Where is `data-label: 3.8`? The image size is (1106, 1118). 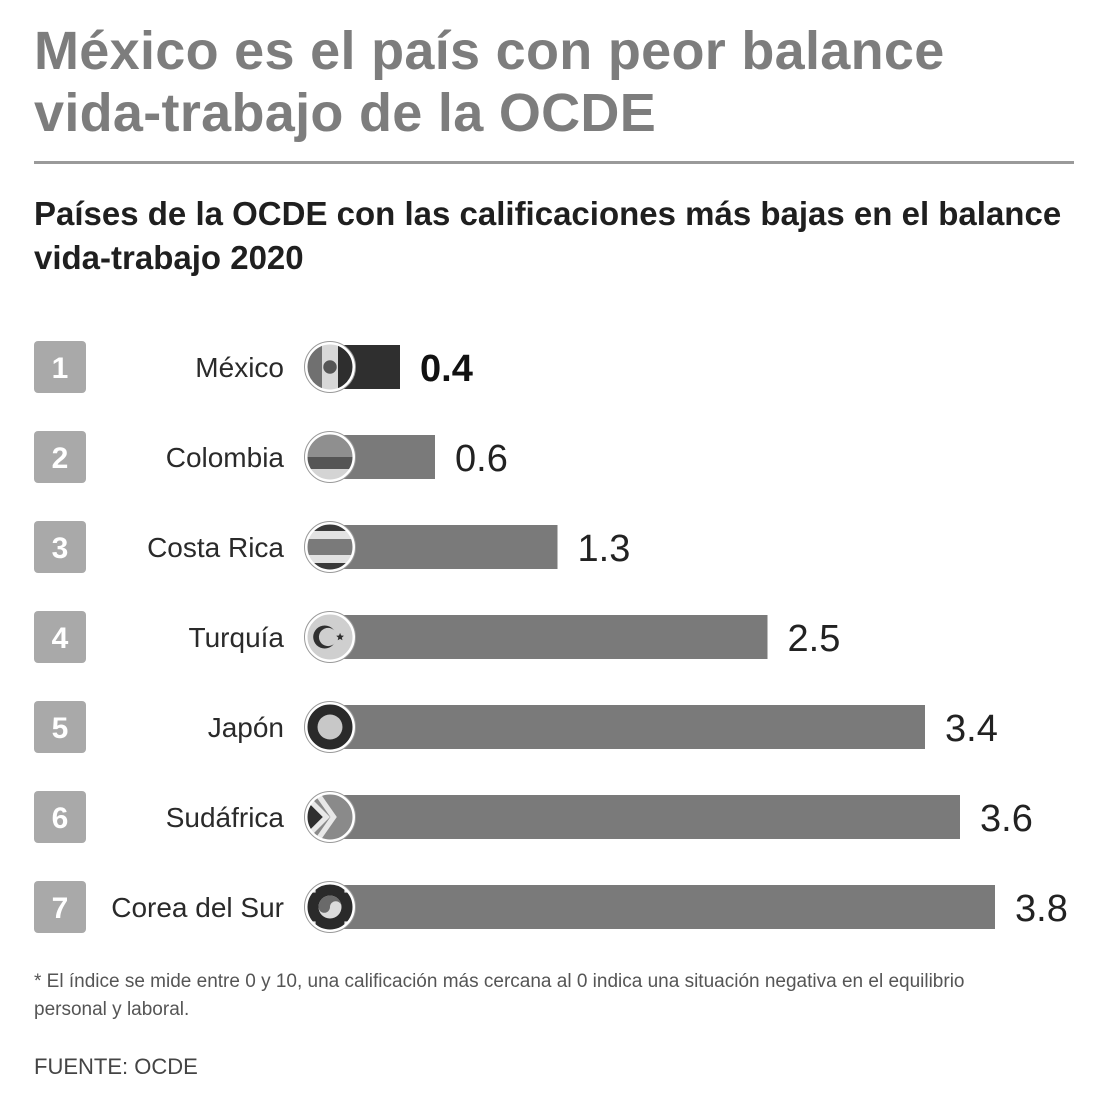
data-label: 3.8 is located at coordinates (1041, 909).